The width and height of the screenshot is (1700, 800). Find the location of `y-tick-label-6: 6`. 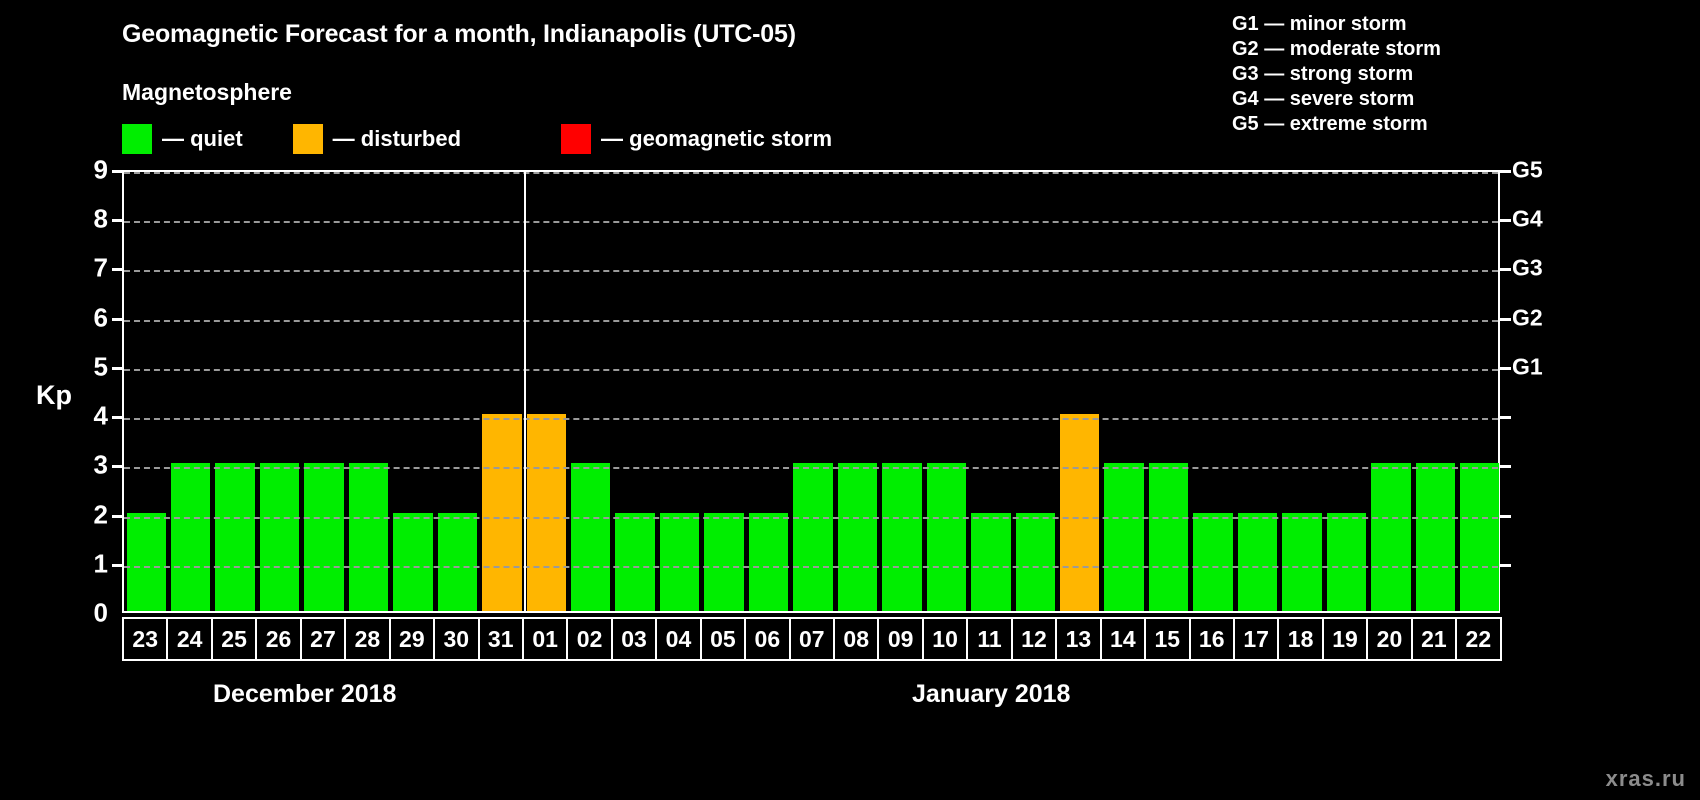

y-tick-label-6: 6 is located at coordinates (100, 317).